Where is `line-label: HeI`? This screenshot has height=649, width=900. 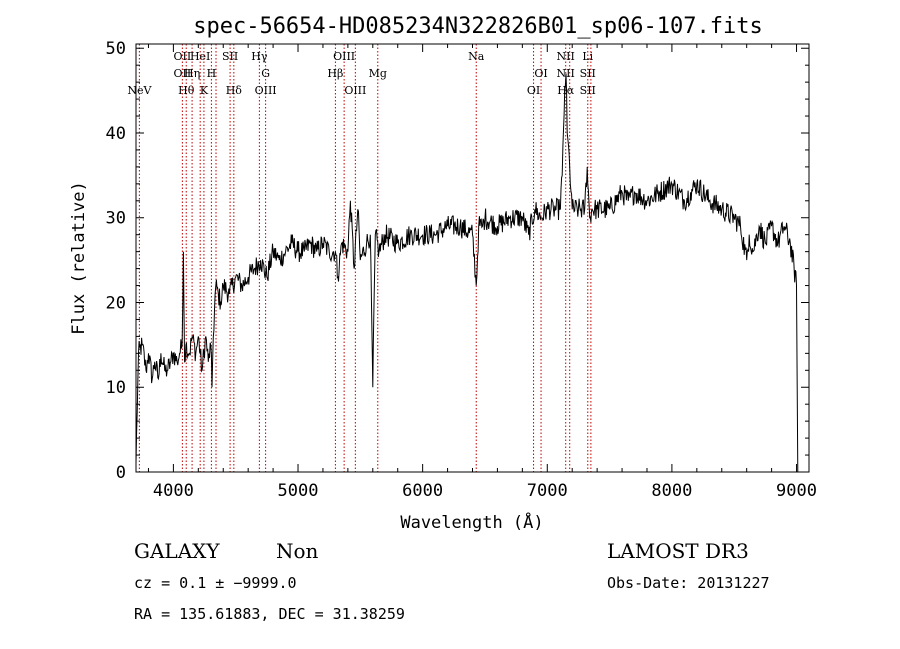 line-label: HeI is located at coordinates (200, 56).